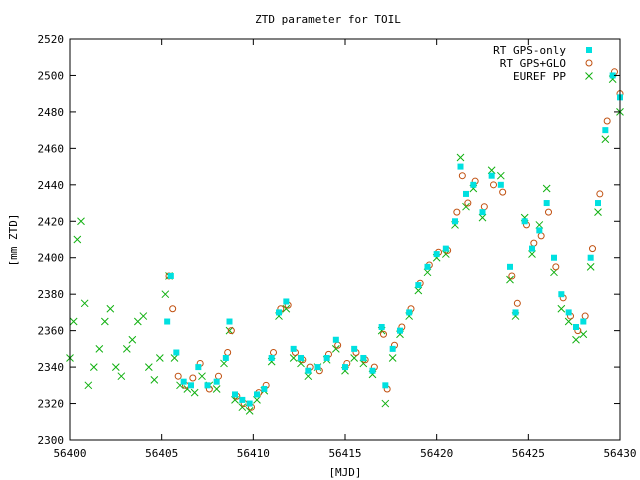 The width and height of the screenshot is (640, 480). I want to click on y-tick-label: 2480, so click(51, 112).